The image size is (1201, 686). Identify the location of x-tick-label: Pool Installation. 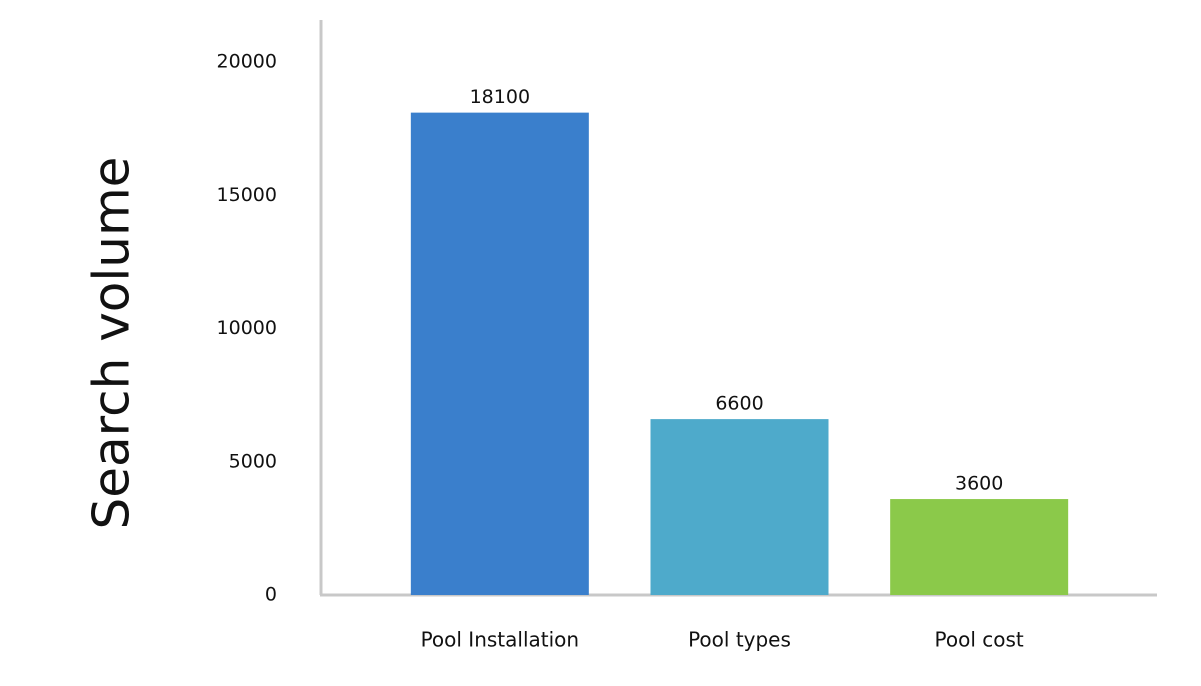
(500, 640).